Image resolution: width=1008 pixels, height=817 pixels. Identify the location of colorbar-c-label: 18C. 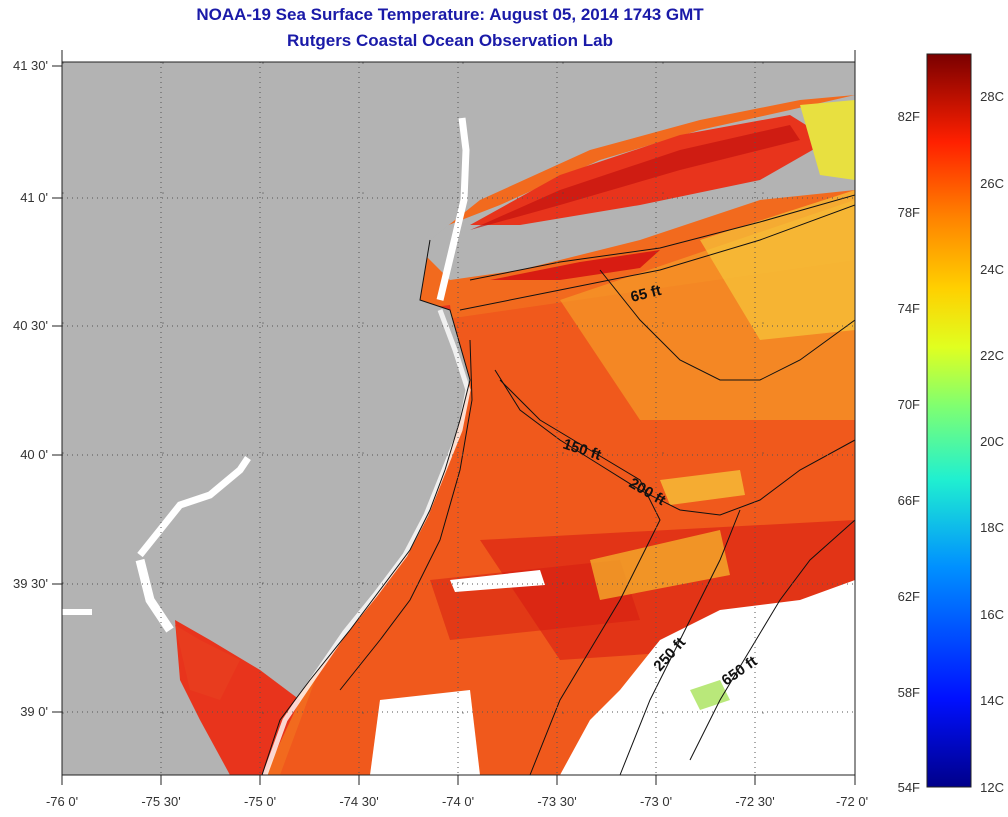
(992, 527).